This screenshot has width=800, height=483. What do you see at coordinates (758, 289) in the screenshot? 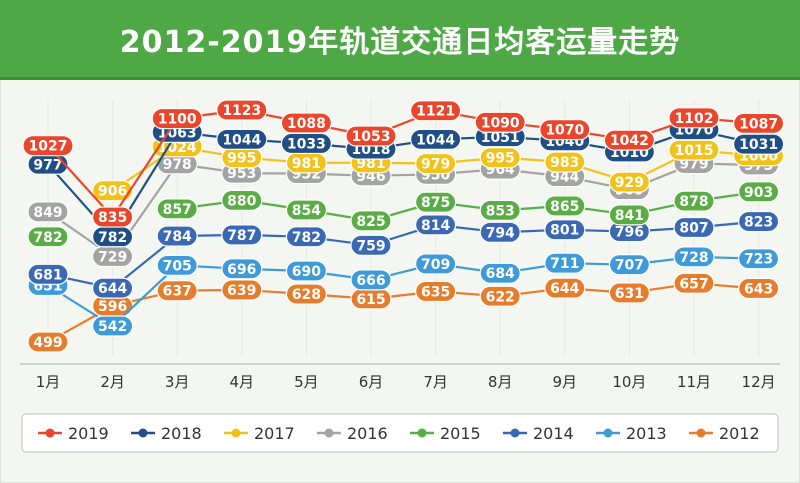
I see `data-label: 643` at bounding box center [758, 289].